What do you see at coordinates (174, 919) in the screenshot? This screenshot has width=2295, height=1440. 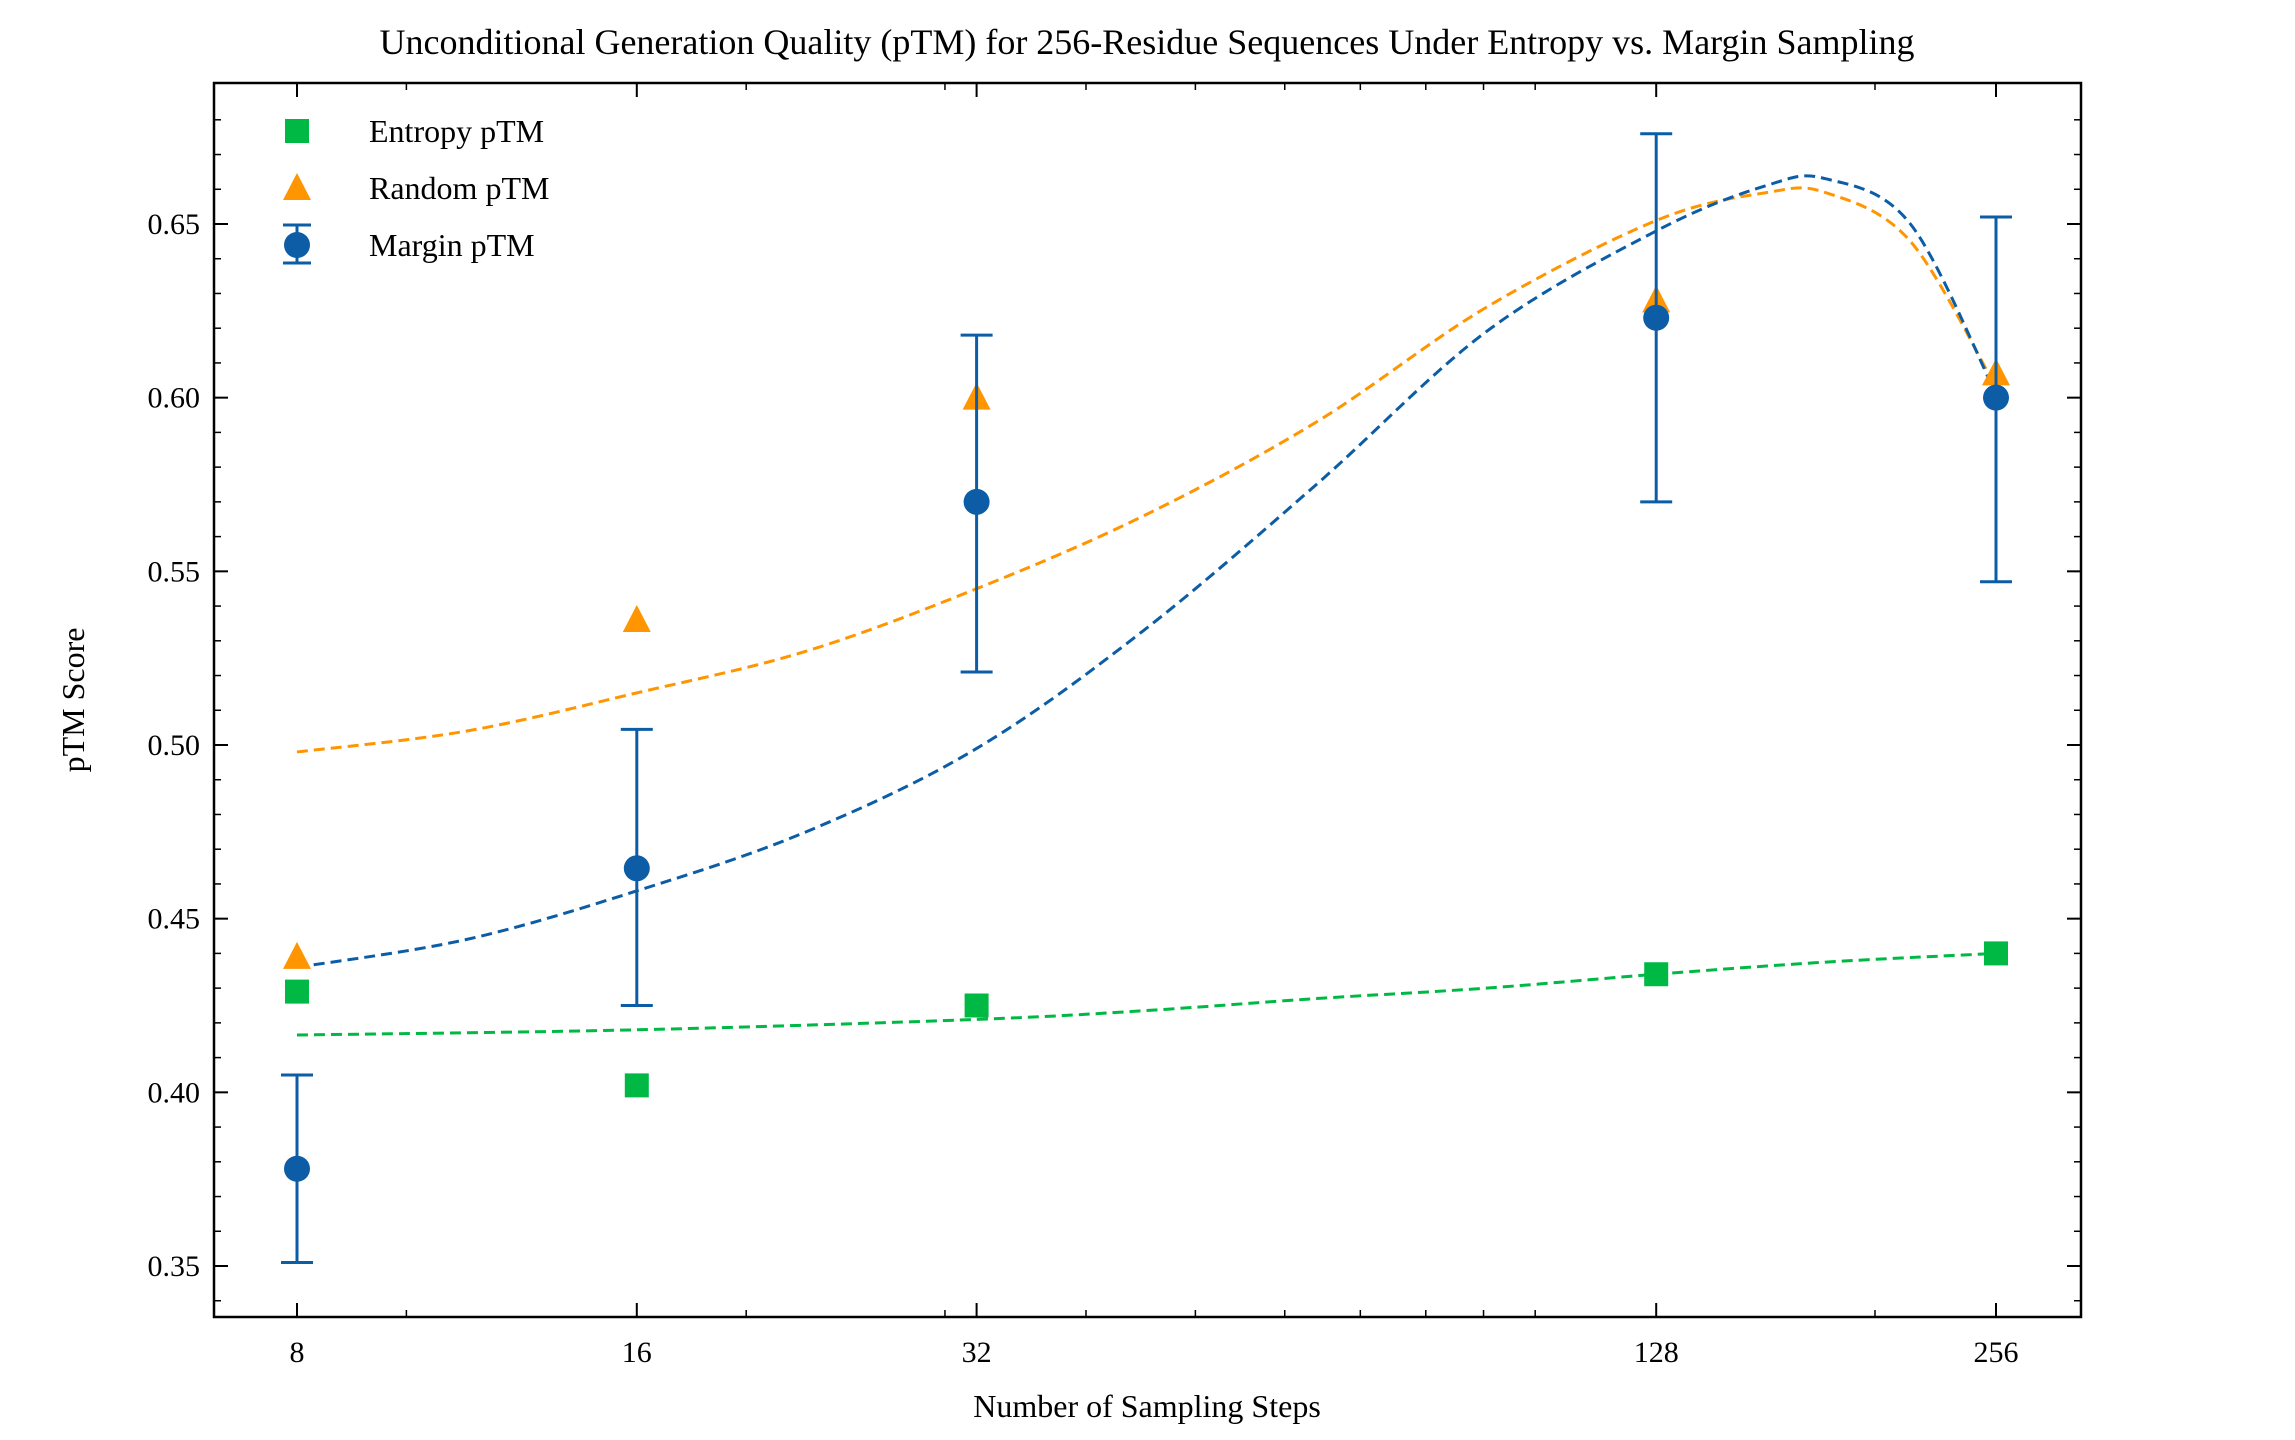 I see `y-tick-label: 0.45` at bounding box center [174, 919].